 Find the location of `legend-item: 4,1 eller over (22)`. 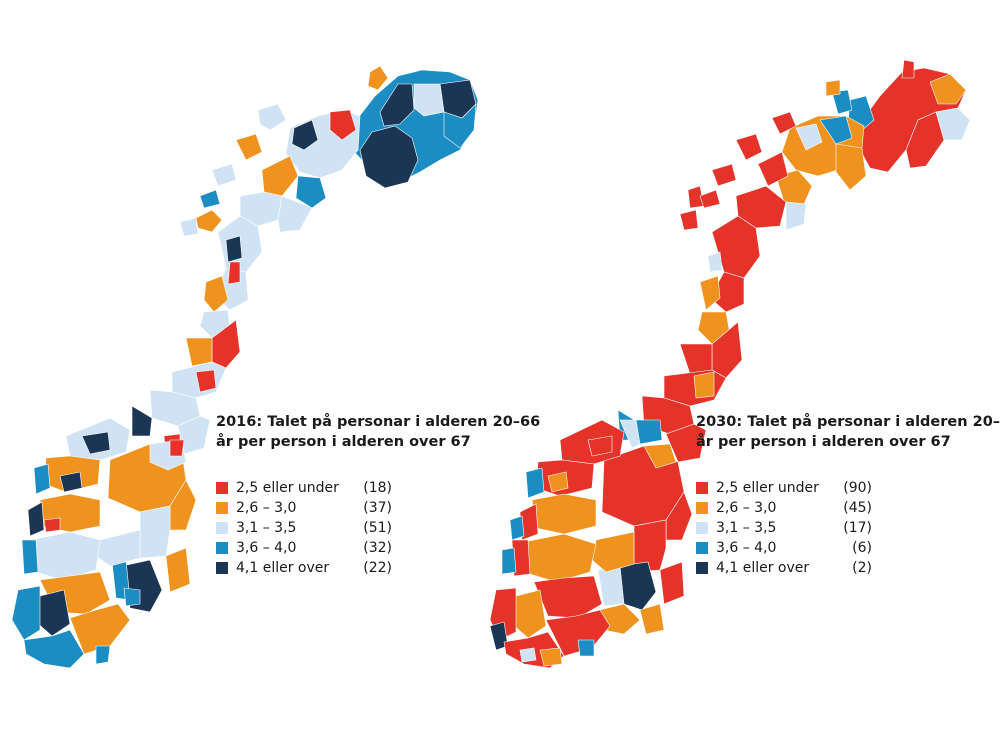

legend-item: 4,1 eller over (22) is located at coordinates (304, 568).